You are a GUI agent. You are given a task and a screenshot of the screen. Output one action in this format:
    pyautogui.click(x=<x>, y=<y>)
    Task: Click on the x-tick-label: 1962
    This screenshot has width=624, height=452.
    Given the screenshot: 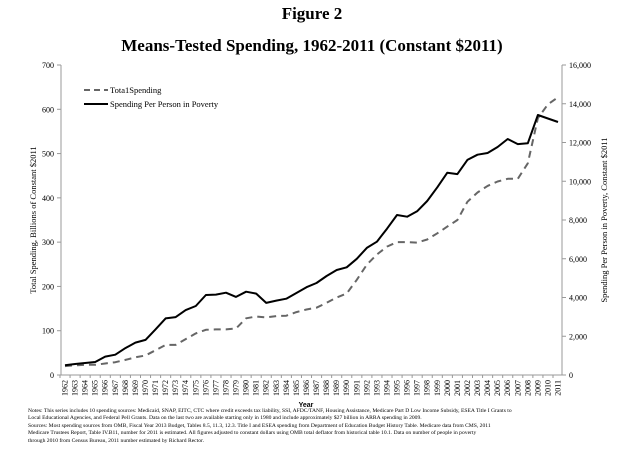 What is the action you would take?
    pyautogui.click(x=65, y=388)
    